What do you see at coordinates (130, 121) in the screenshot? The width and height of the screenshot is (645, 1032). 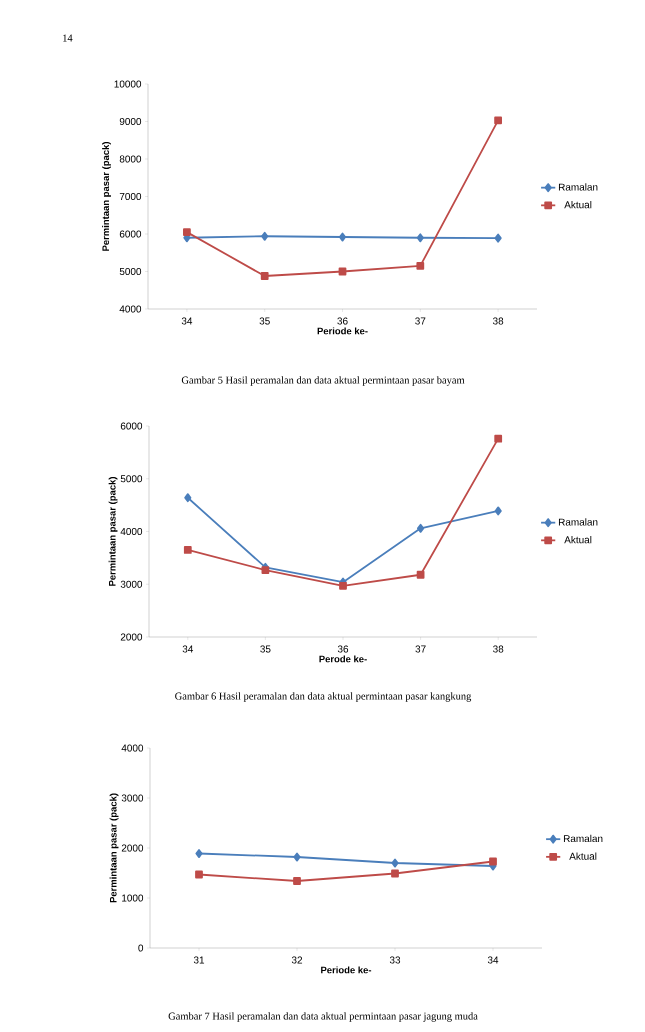 I see `y-tick-label: 9000` at bounding box center [130, 121].